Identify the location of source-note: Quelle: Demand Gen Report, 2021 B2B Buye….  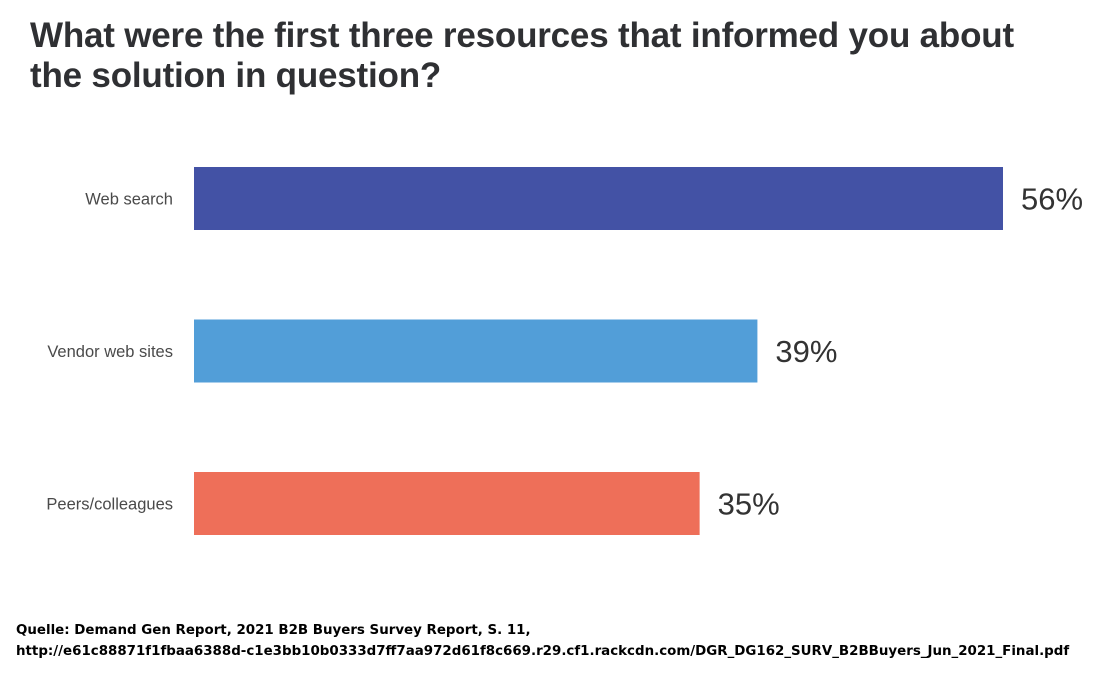
(566, 641).